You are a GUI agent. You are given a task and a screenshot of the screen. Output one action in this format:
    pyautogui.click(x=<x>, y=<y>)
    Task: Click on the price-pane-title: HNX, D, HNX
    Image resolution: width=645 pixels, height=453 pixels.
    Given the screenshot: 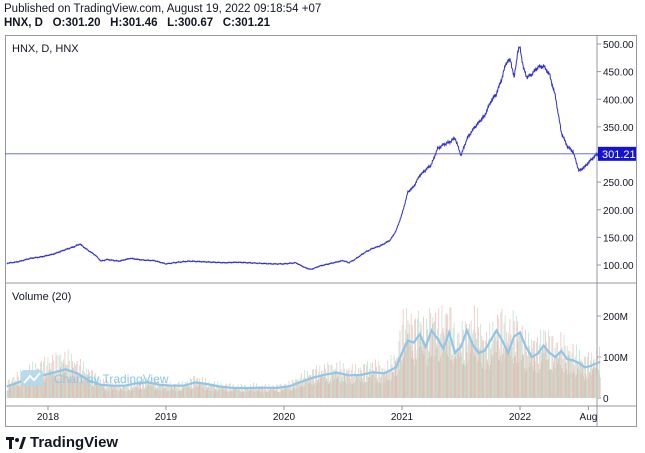 What is the action you would take?
    pyautogui.click(x=45, y=49)
    